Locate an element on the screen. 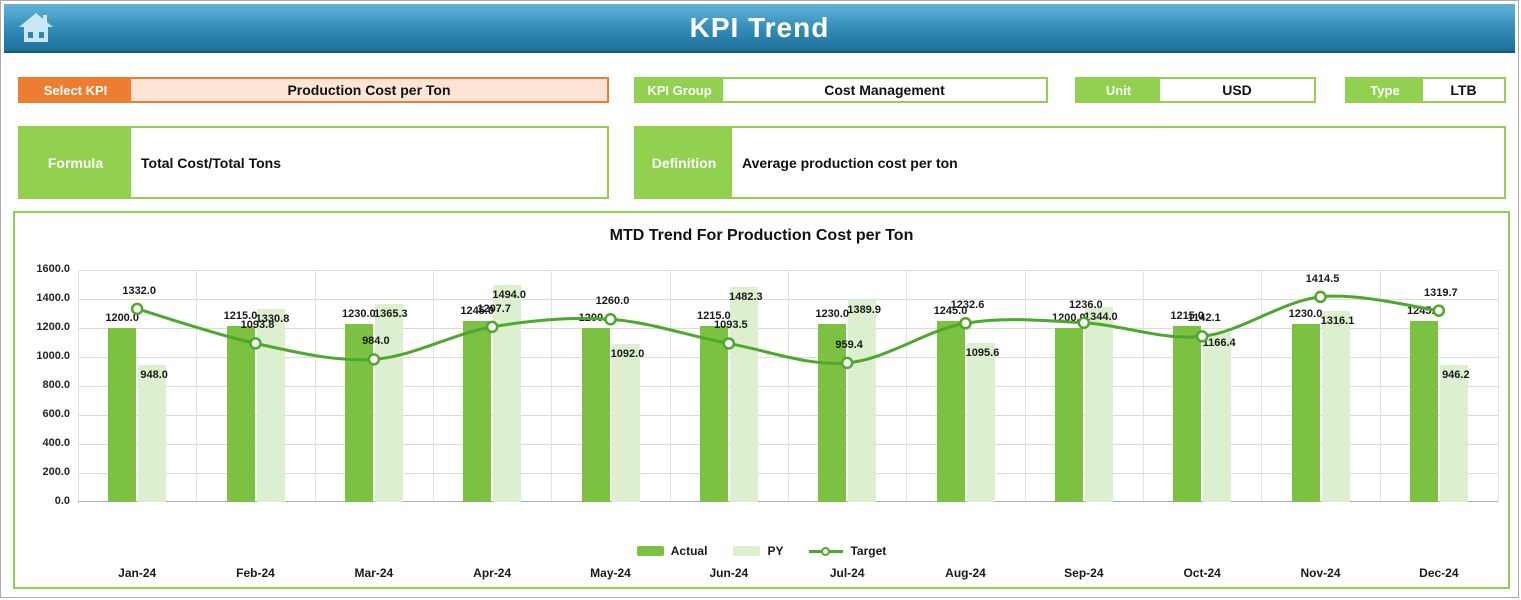 This screenshot has height=600, width=1521. py-value-label: 1095.6 is located at coordinates (982, 353).